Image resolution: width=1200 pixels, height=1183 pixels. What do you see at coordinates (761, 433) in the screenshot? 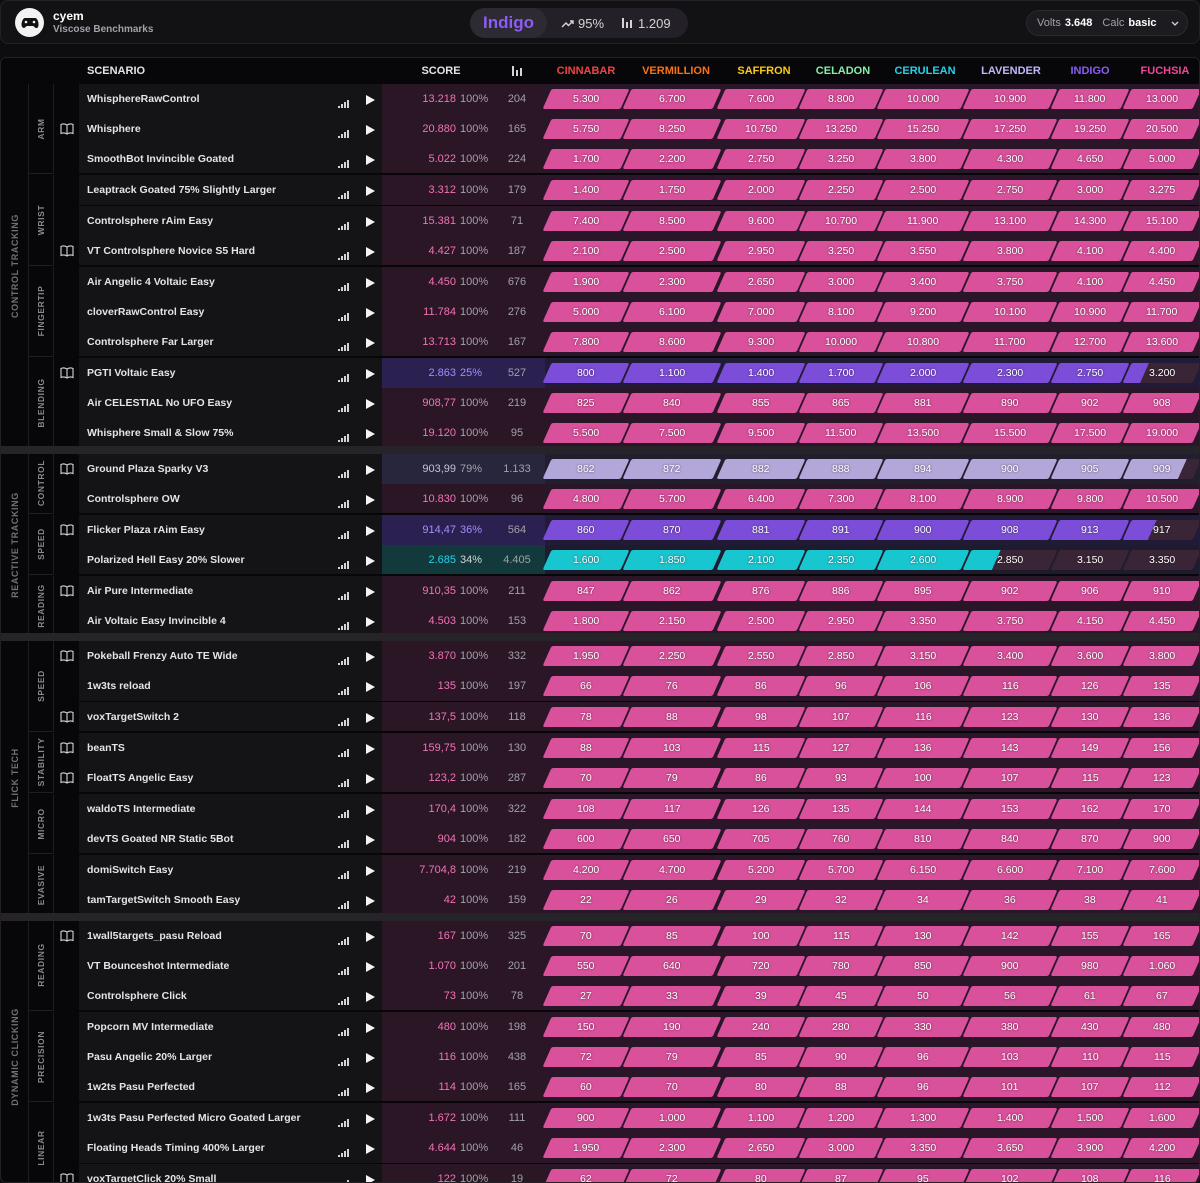
I see `tier-threshold: 9.500` at bounding box center [761, 433].